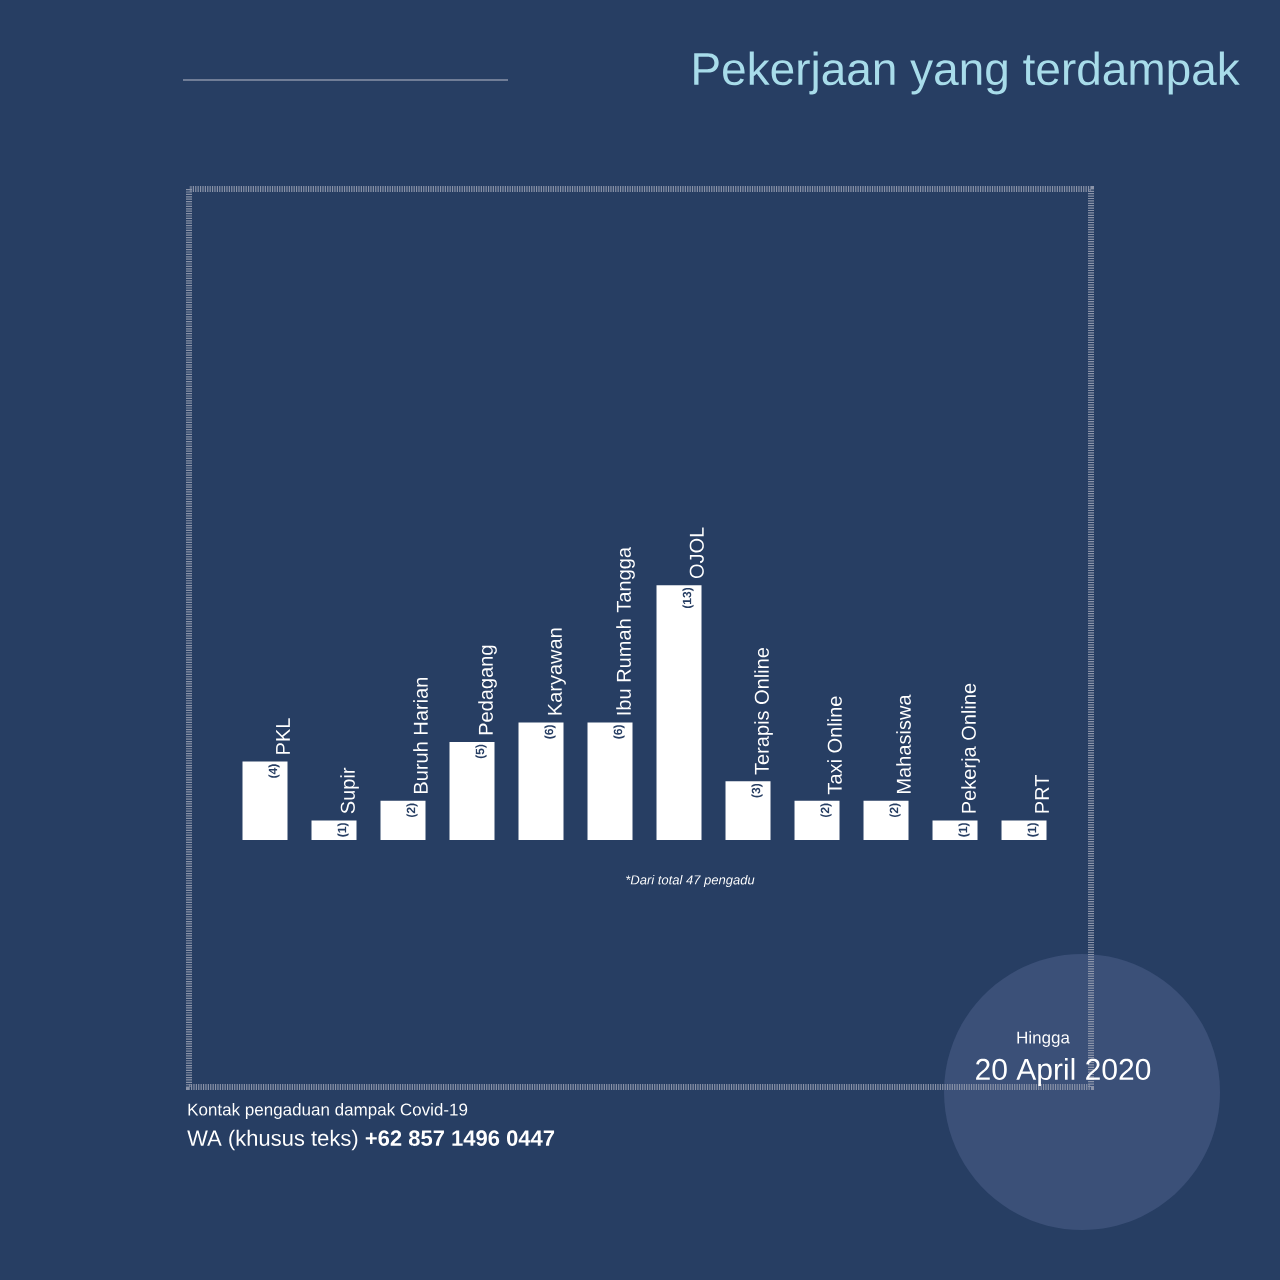  I want to click on x-tick-label: Karyawan, so click(556, 671).